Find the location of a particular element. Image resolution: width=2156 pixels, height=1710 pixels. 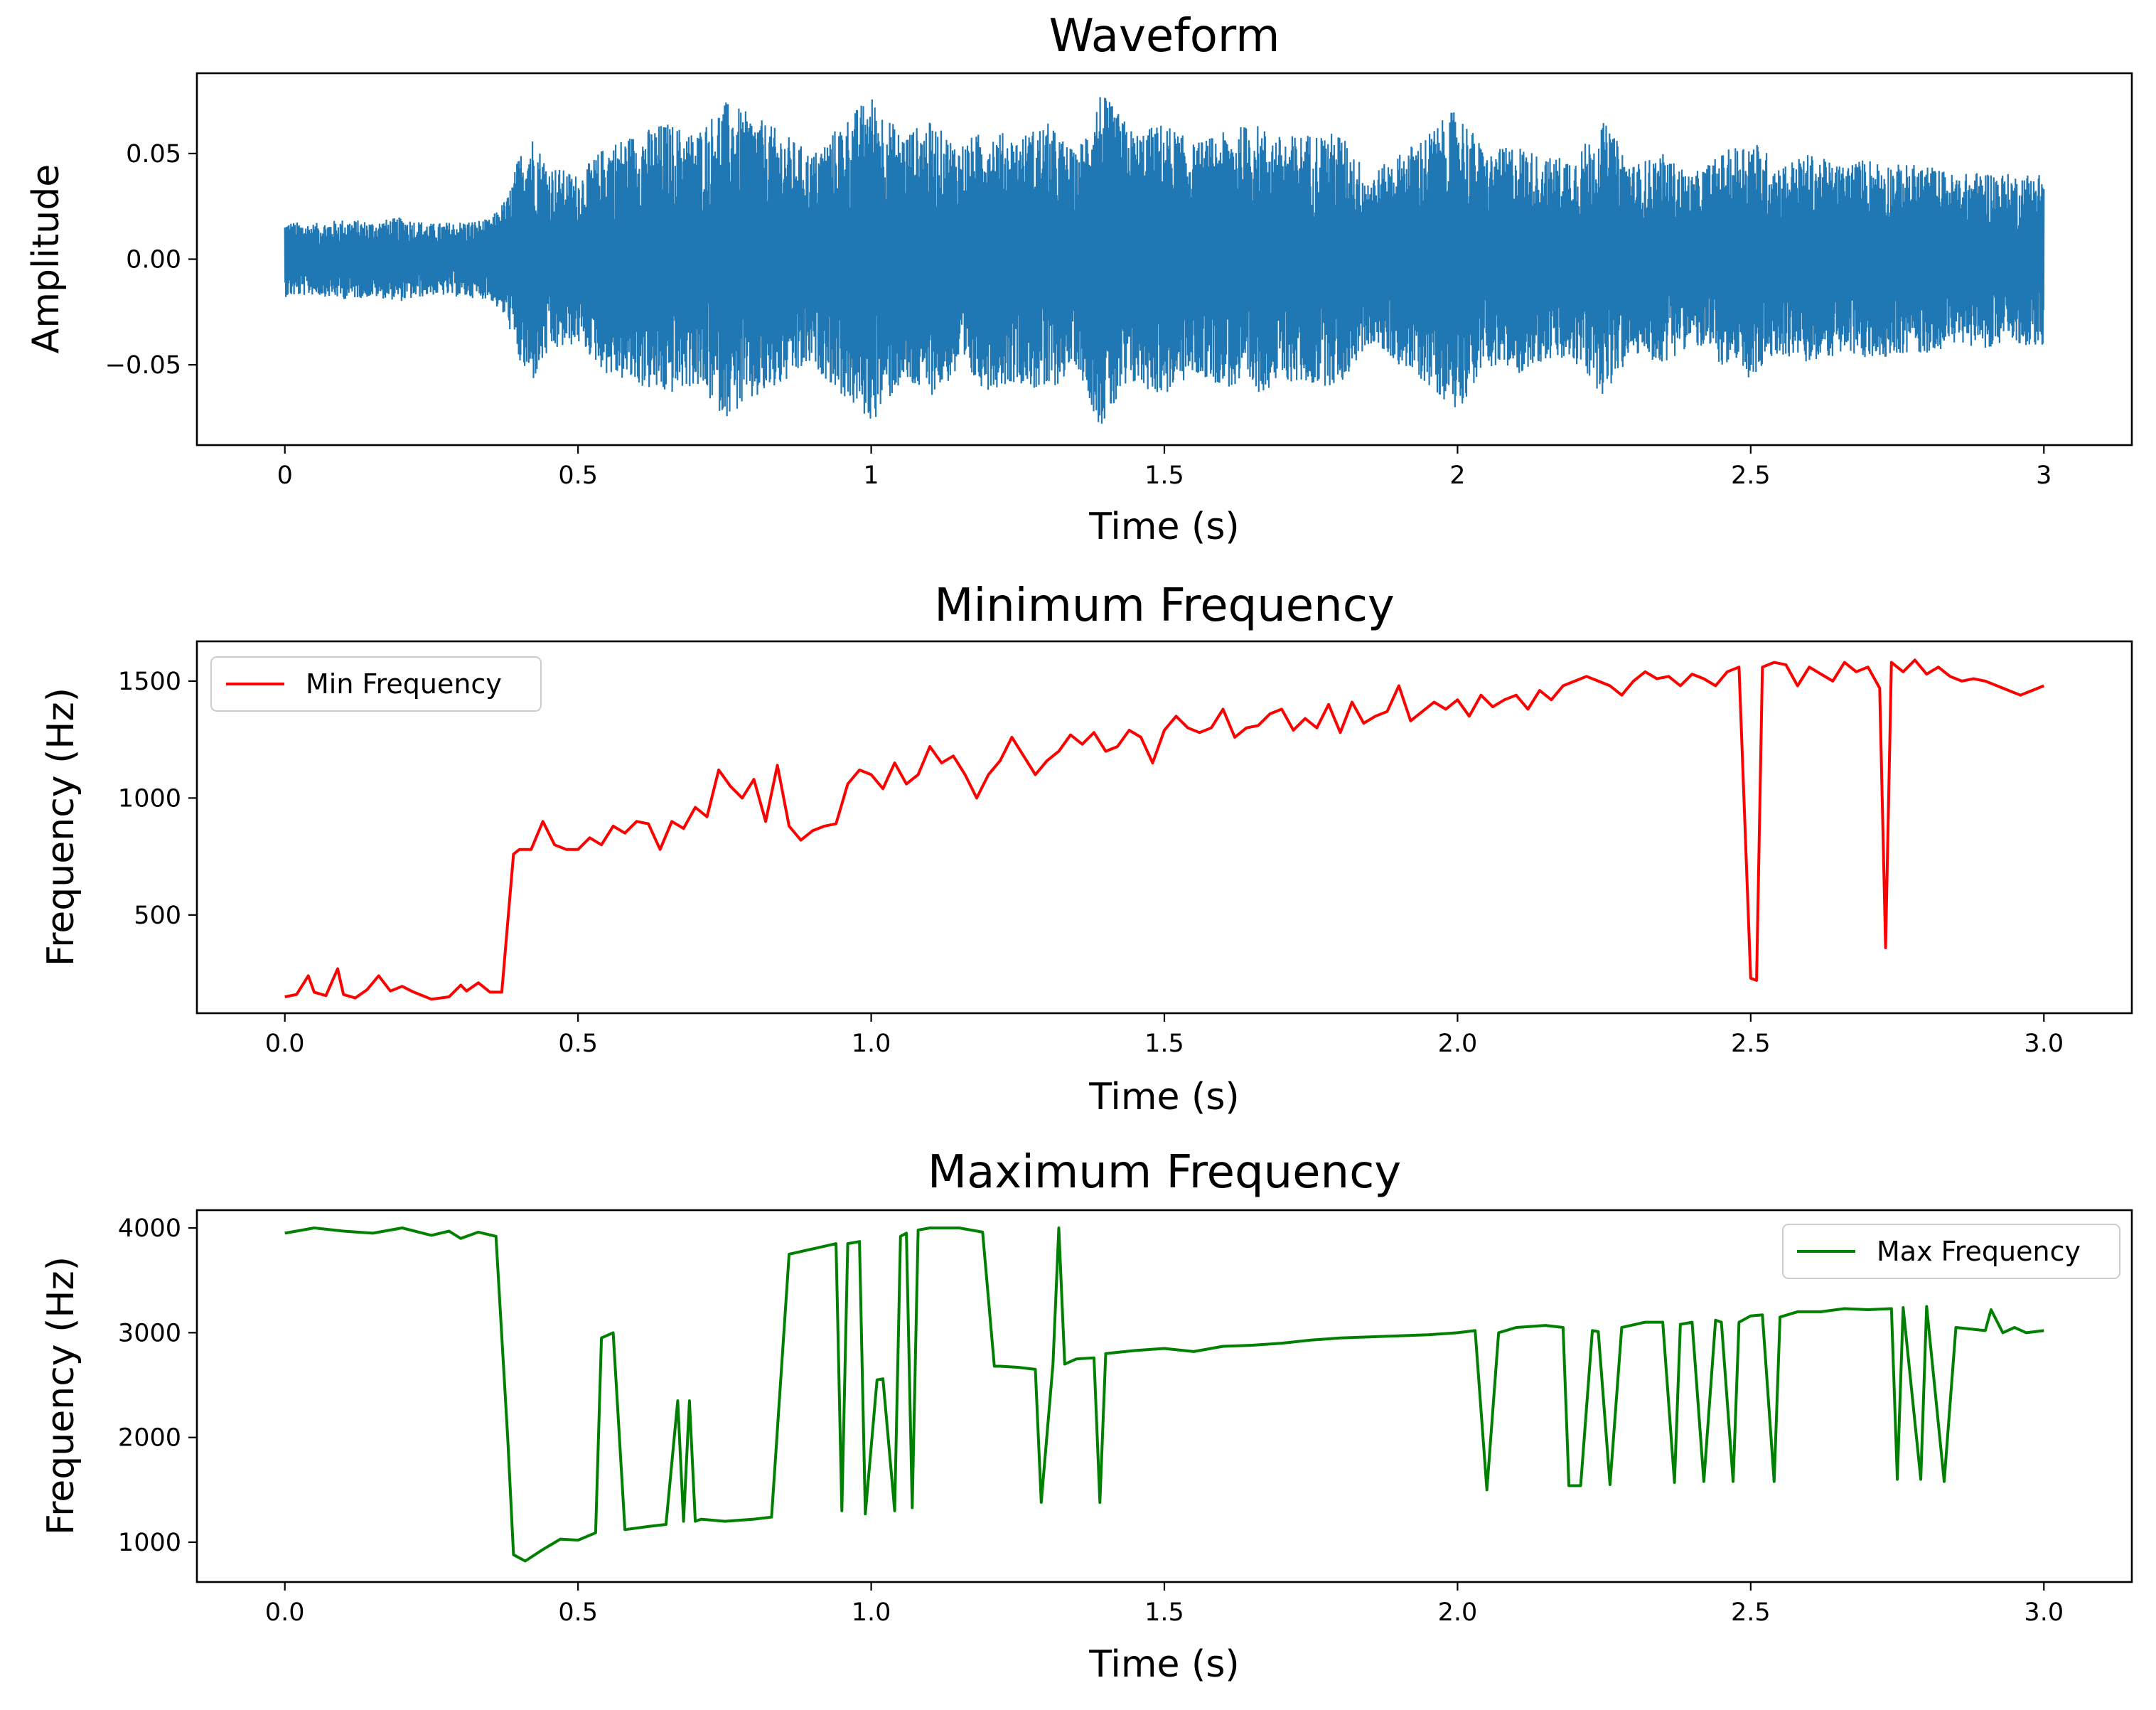

y-tick-label: 3000 is located at coordinates (149, 1333).